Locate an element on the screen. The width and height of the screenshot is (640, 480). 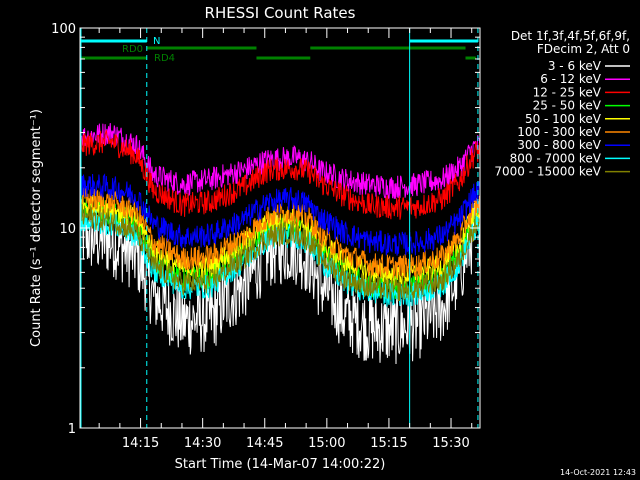
legend-label-12-25-kev: 12 - 25 keV is located at coordinates (567, 92).